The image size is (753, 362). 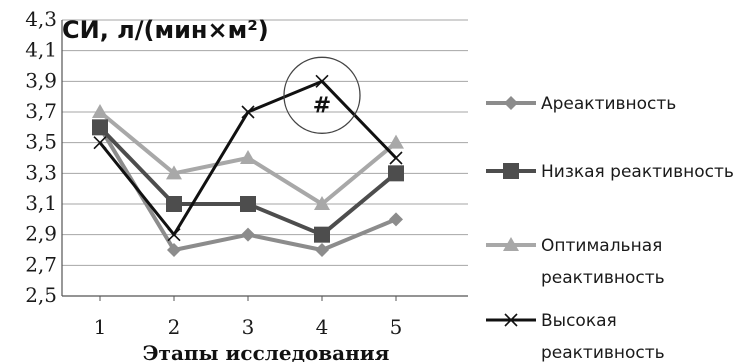 I want to click on annotation-circle, so click(x=322, y=95).